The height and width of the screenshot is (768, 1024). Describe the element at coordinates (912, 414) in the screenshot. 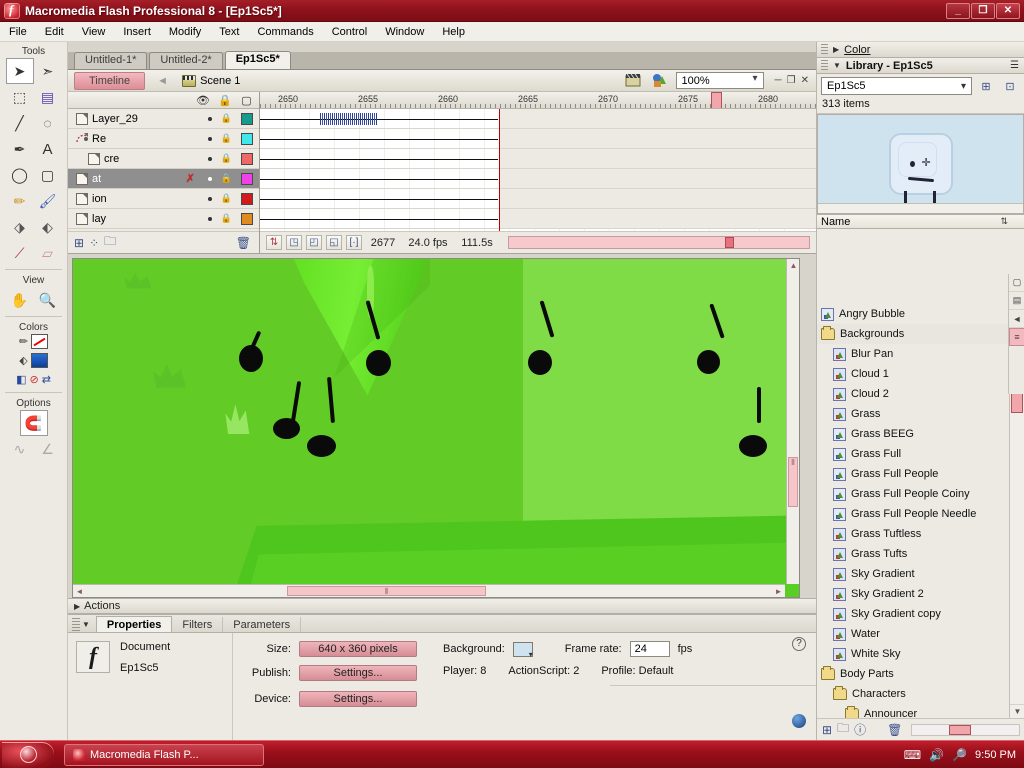

I see `list-item: Grass` at that location.